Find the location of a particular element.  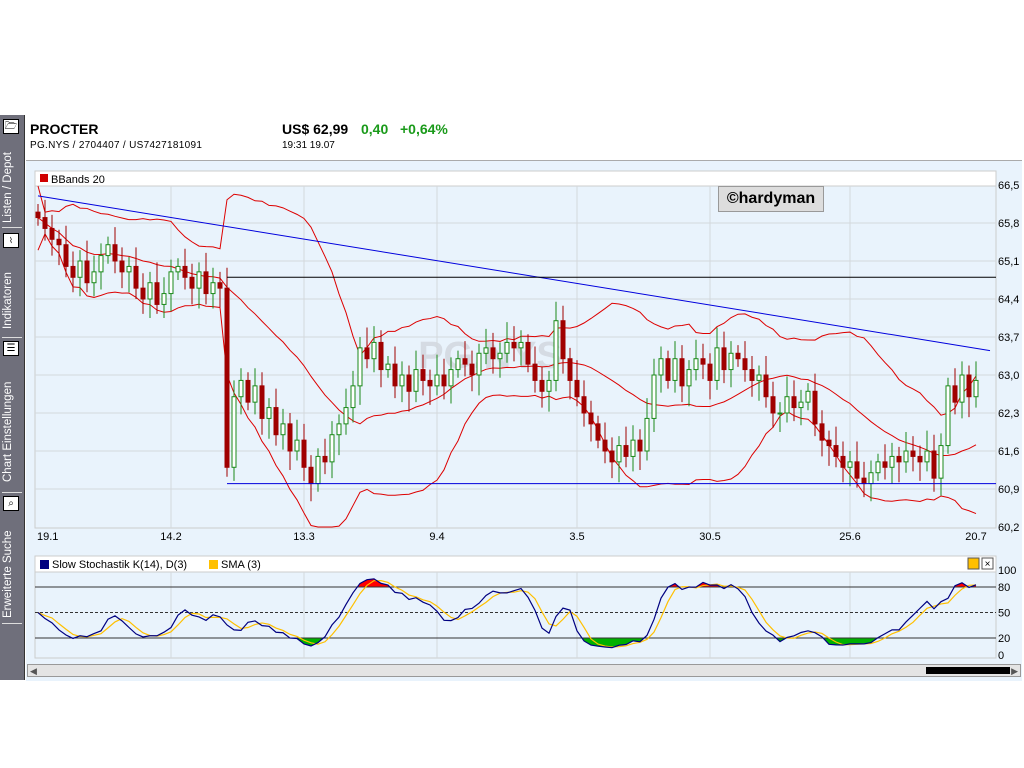

indicator-chart-icon: ⌇ is located at coordinates (11, 240).